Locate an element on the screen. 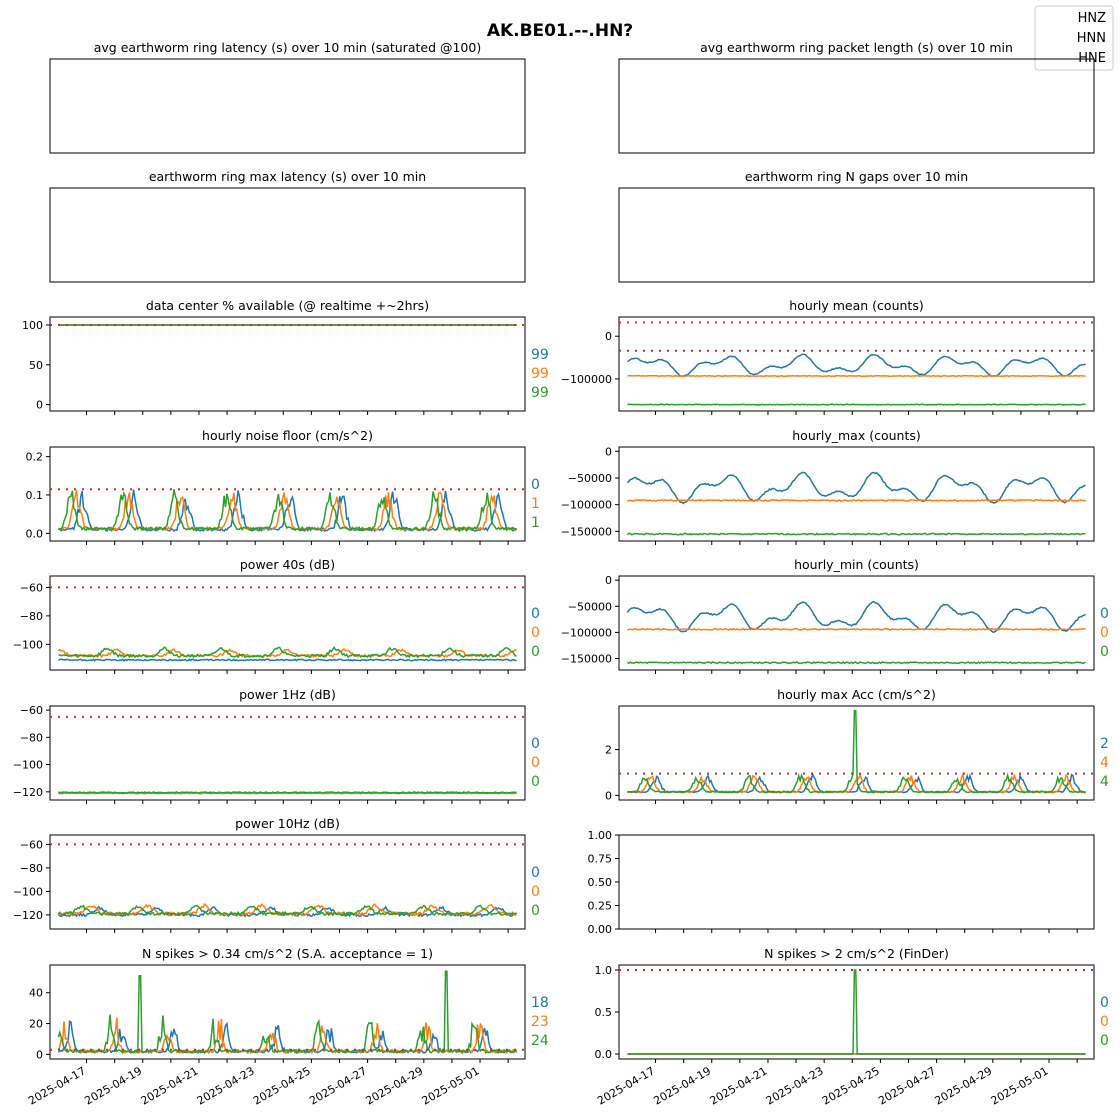  y-tick-label: 0.75 is located at coordinates (600, 859).